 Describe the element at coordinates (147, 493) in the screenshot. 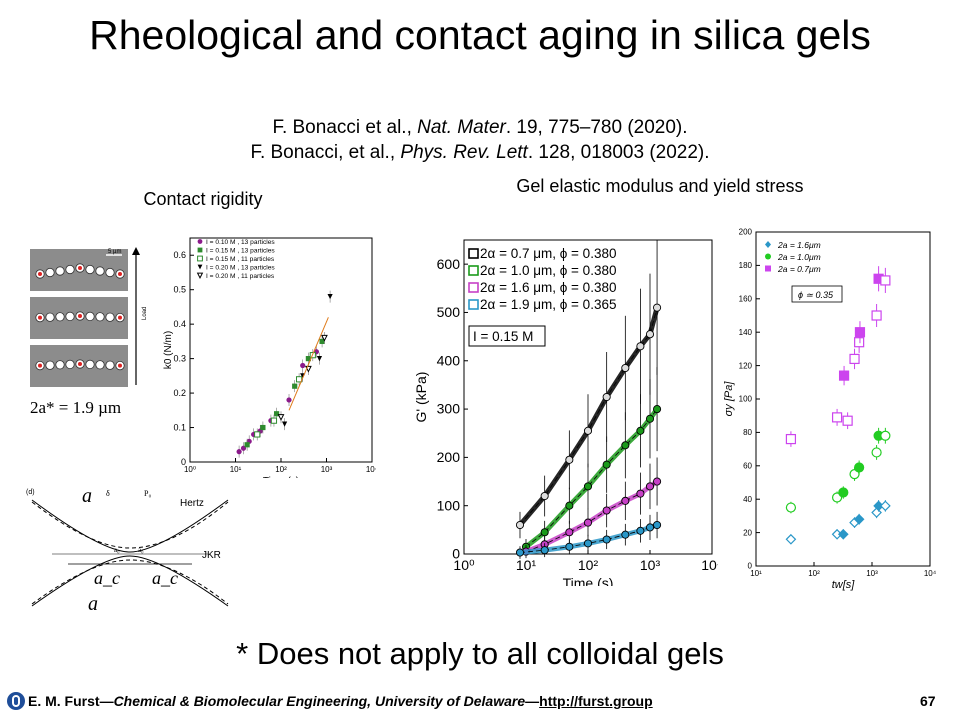

I see `p0-label: P₀` at that location.